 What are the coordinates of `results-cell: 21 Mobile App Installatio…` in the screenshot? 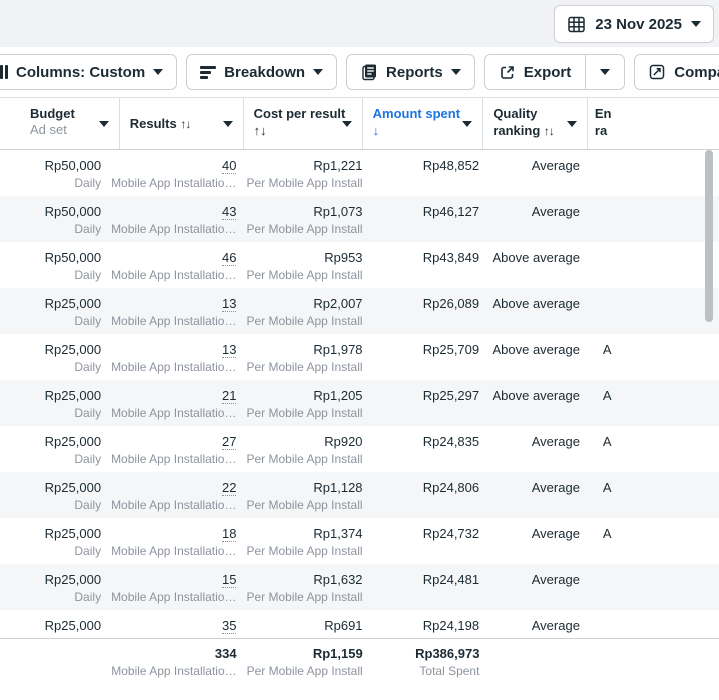 It's located at (174, 404).